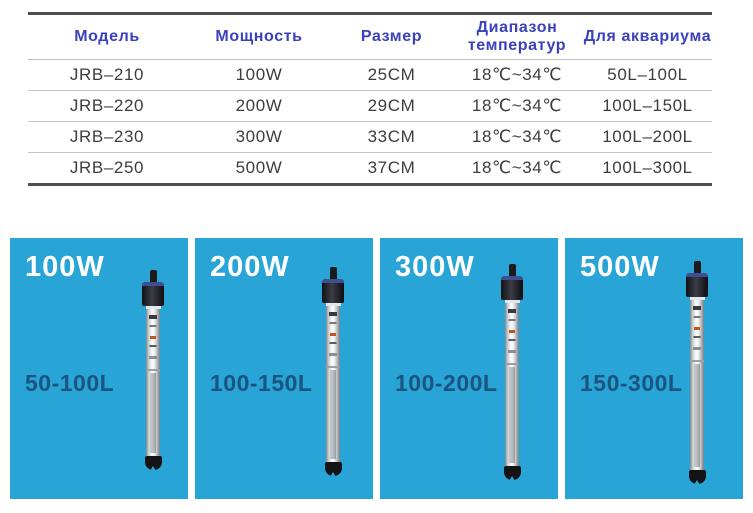  What do you see at coordinates (391, 105) in the screenshot?
I see `cell-size: 29CM` at bounding box center [391, 105].